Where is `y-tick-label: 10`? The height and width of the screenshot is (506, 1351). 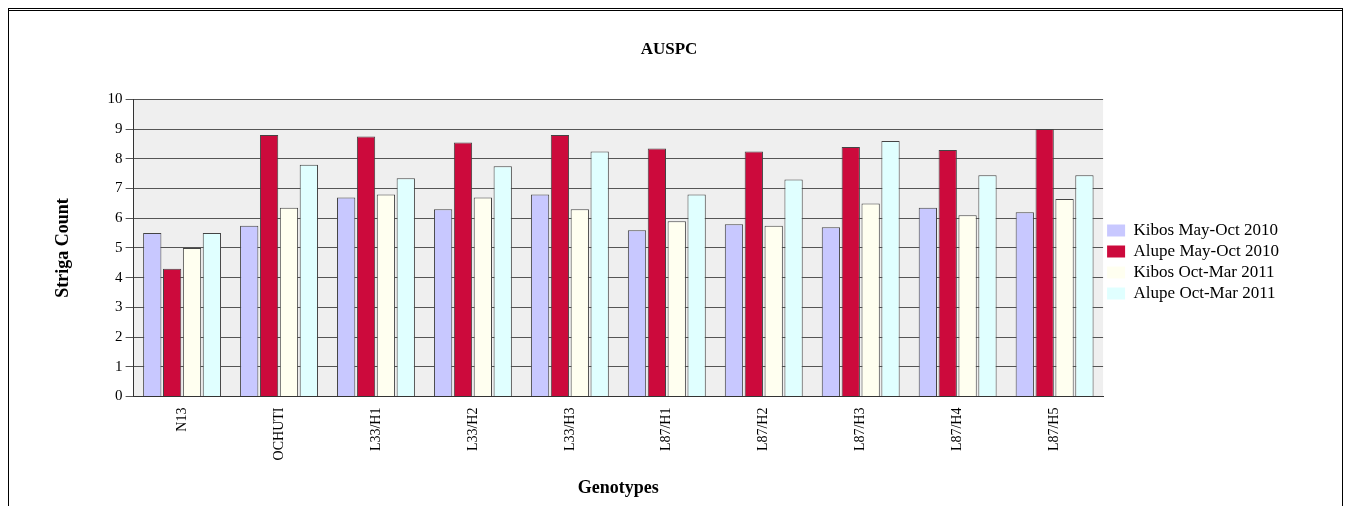
y-tick-label: 10 is located at coordinates (115, 98).